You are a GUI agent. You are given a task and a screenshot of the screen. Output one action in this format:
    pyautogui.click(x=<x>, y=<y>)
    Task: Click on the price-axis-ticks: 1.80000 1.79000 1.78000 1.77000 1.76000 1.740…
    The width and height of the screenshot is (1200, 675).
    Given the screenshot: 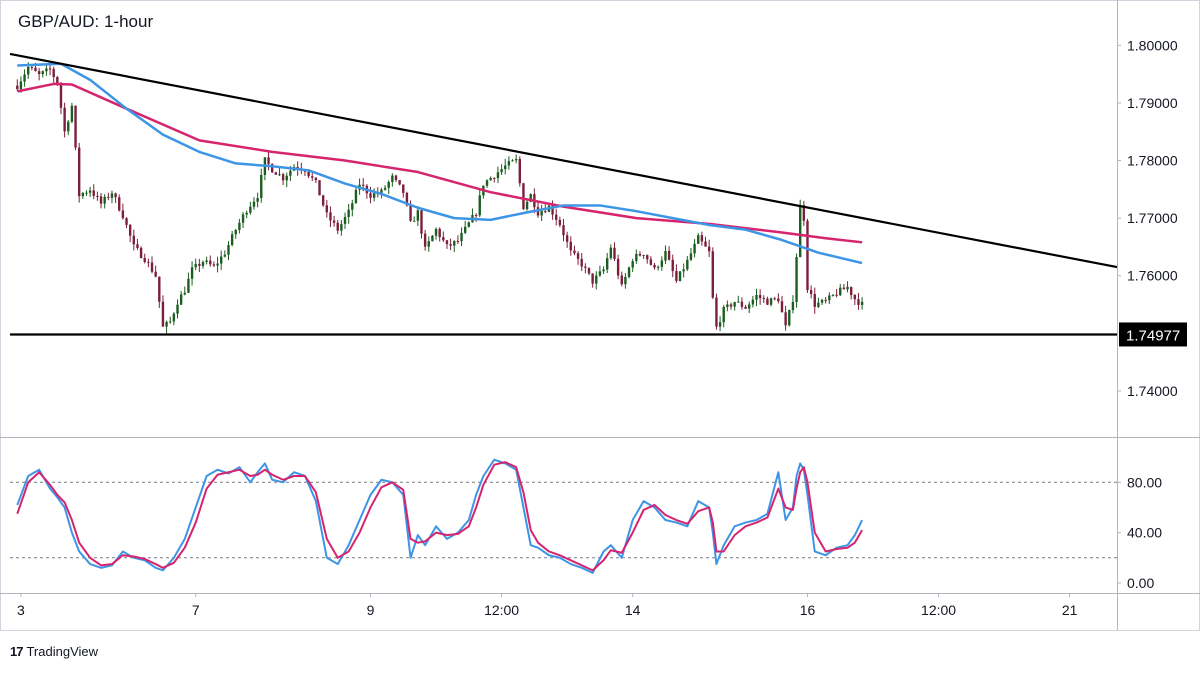 What is the action you would take?
    pyautogui.click(x=1147, y=218)
    